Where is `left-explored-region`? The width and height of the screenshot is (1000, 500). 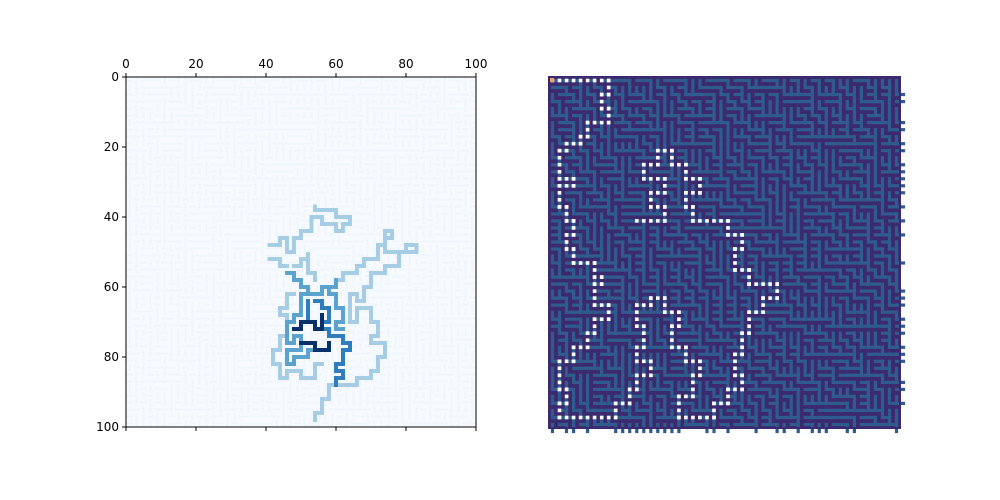
left-explored-region is located at coordinates (343, 313).